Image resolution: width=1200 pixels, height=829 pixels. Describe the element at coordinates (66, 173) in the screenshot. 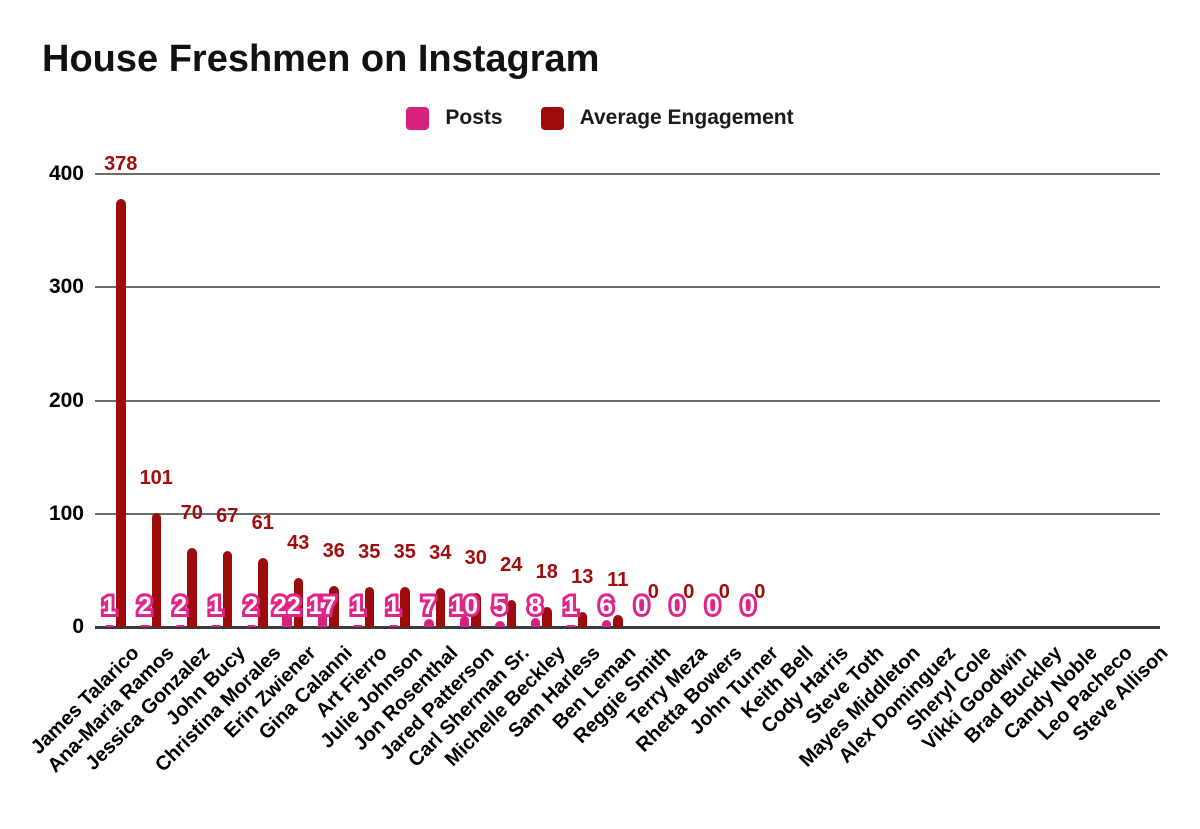

I see `y-axis-tick-label: 400` at that location.